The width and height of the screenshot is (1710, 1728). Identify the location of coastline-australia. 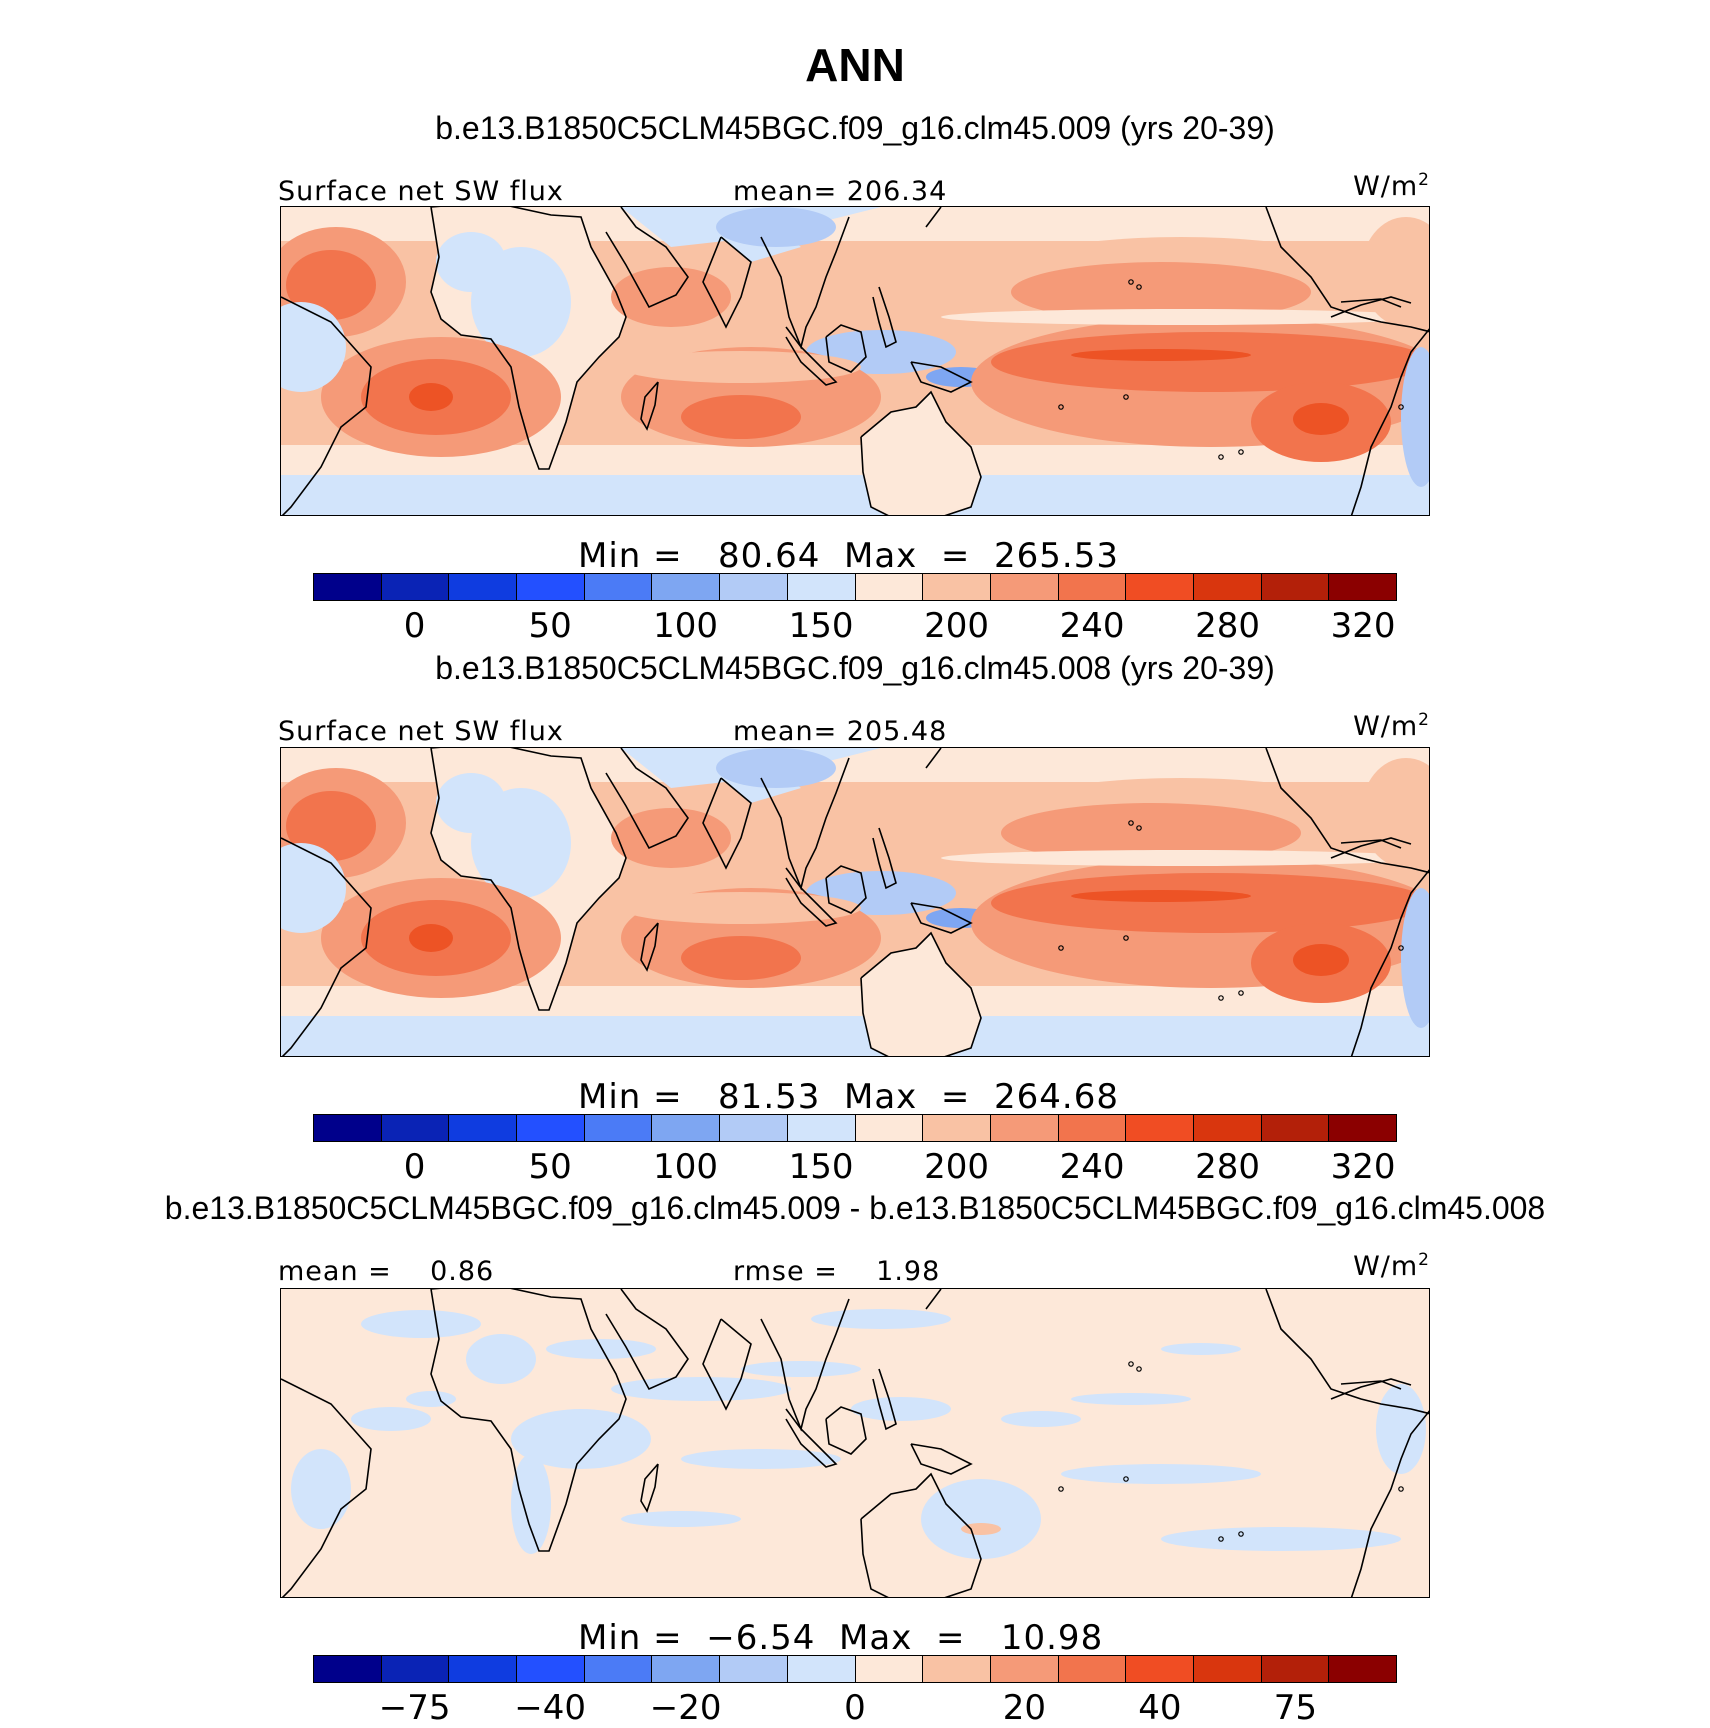
(921, 1534).